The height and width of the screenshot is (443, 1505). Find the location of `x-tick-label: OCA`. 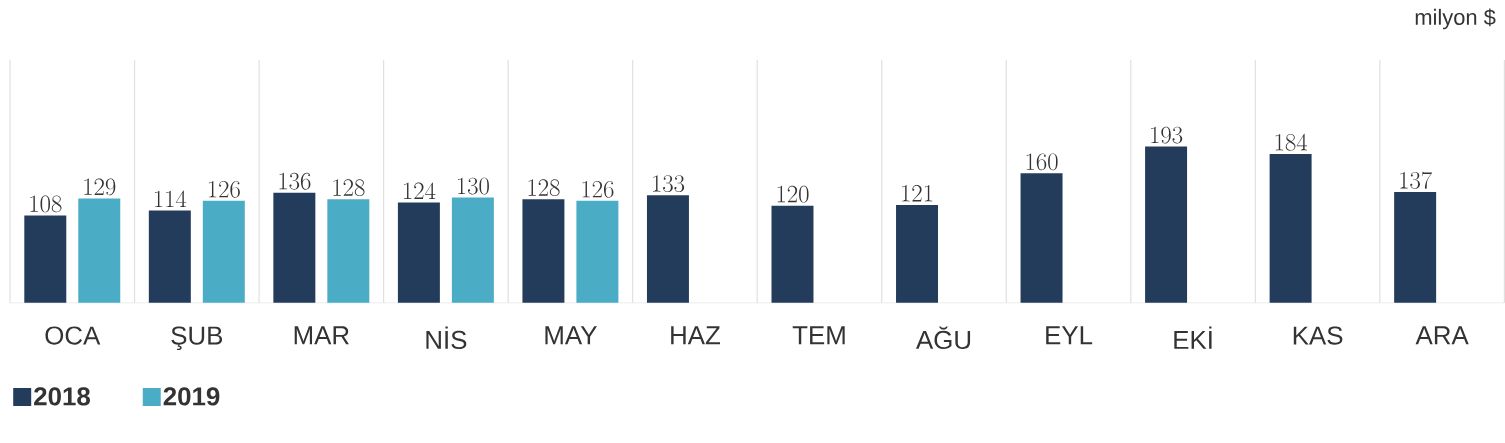

x-tick-label: OCA is located at coordinates (73, 335).